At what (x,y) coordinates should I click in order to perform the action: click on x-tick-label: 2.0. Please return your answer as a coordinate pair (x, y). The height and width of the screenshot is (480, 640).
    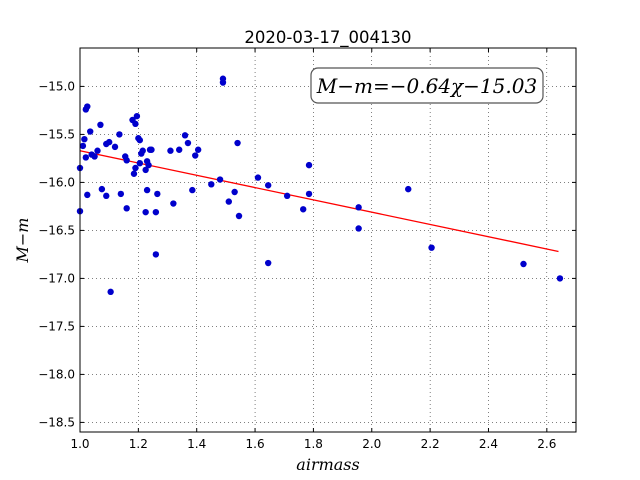
    Looking at the image, I should click on (371, 444).